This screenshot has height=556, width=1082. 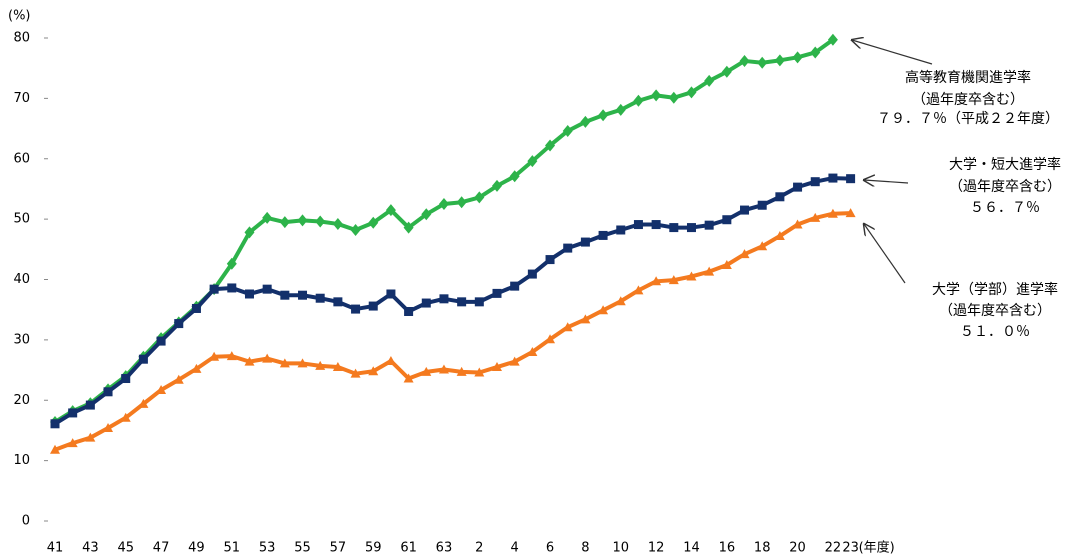 I want to click on x-tick-label: 14, so click(x=691, y=548).